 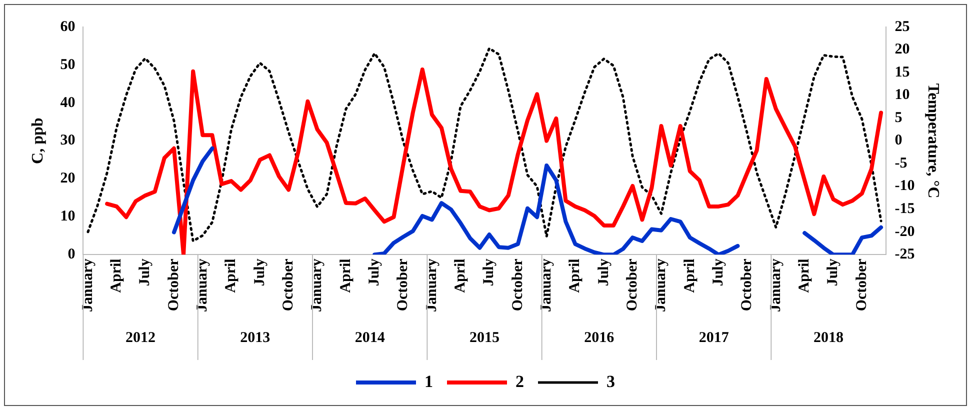 What do you see at coordinates (370, 338) in the screenshot?
I see `text: 2014` at bounding box center [370, 338].